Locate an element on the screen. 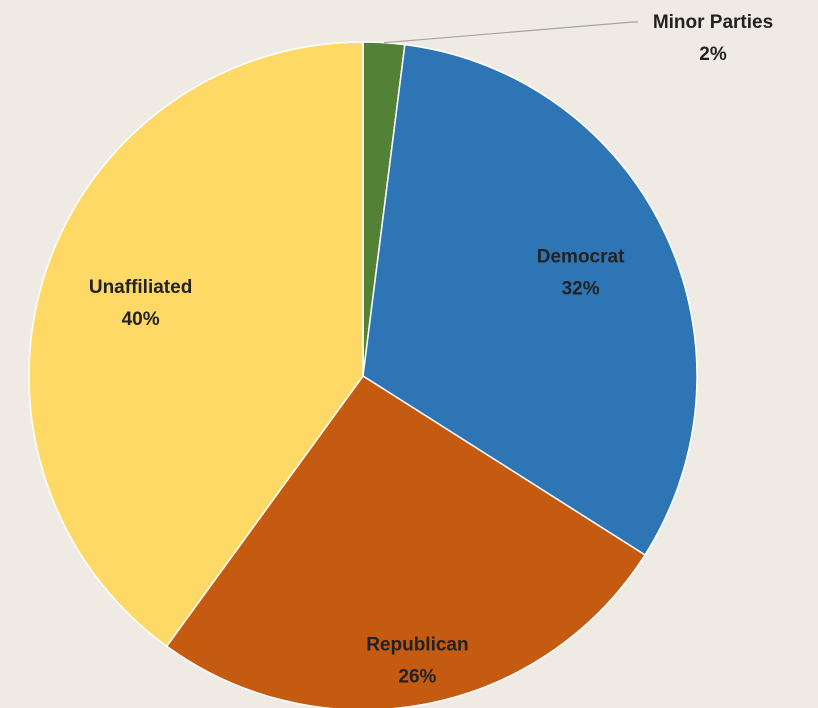 The image size is (818, 708). slice-label-percent-republican: 26% is located at coordinates (417, 676).